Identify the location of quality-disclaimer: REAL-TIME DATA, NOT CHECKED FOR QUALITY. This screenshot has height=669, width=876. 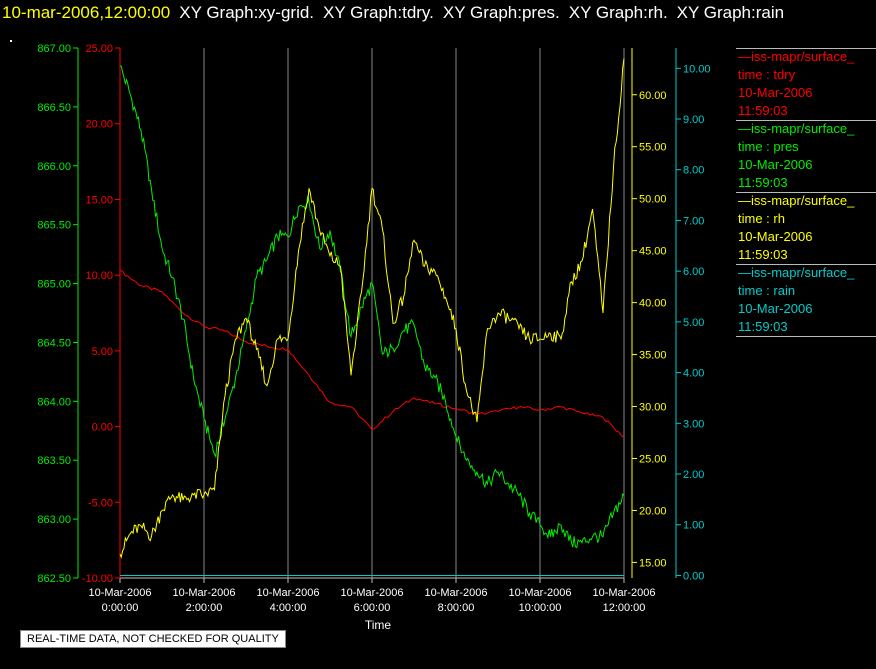
(153, 639).